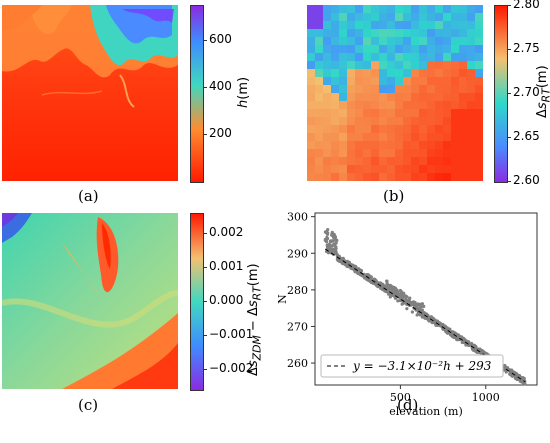 The width and height of the screenshot is (550, 443). What do you see at coordinates (205, 369) in the screenshot?
I see `colorbar-c-tickmark` at bounding box center [205, 369].